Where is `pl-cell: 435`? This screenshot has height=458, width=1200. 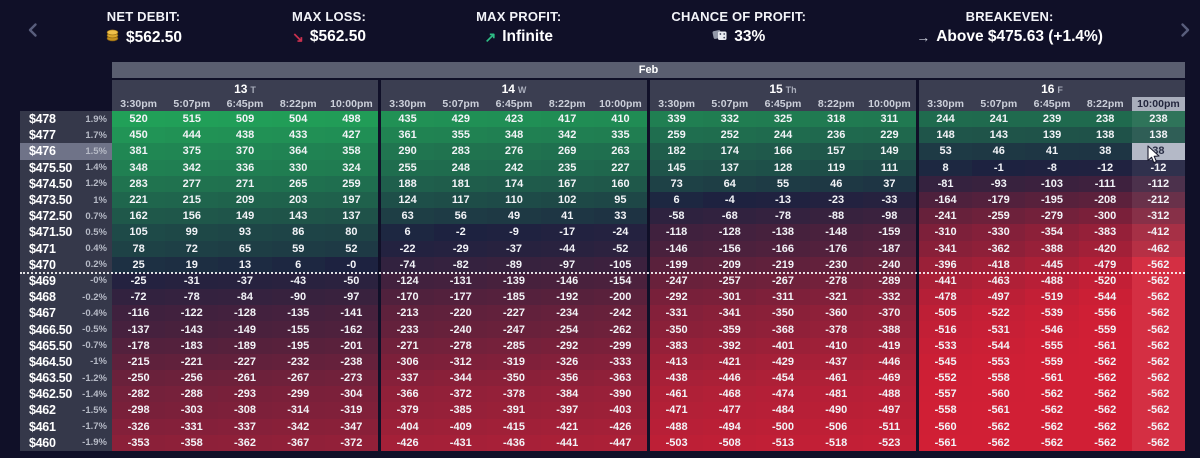 pl-cell: 435 is located at coordinates (408, 119).